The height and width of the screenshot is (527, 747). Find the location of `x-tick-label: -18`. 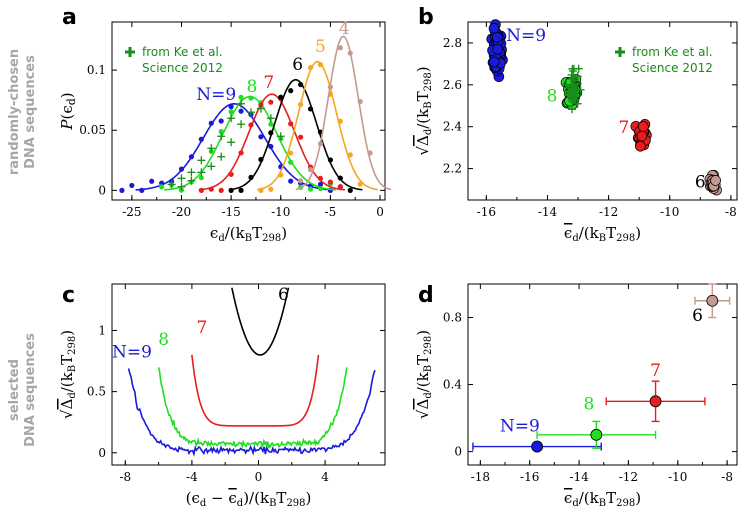

x-tick-label: -18 is located at coordinates (480, 477).